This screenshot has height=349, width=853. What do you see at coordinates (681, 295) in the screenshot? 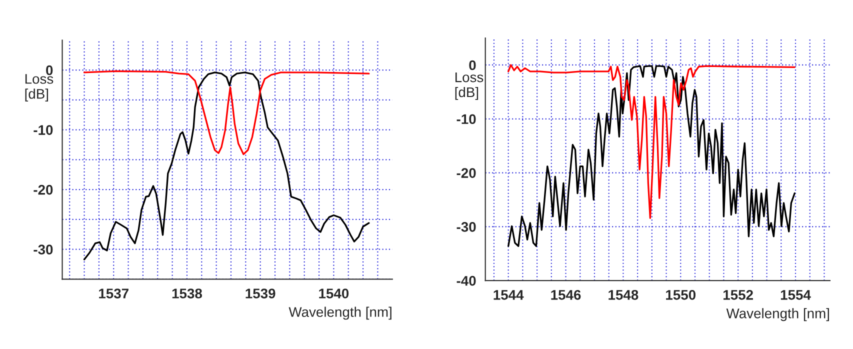
I see `x-tick-label: 1550` at bounding box center [681, 295].